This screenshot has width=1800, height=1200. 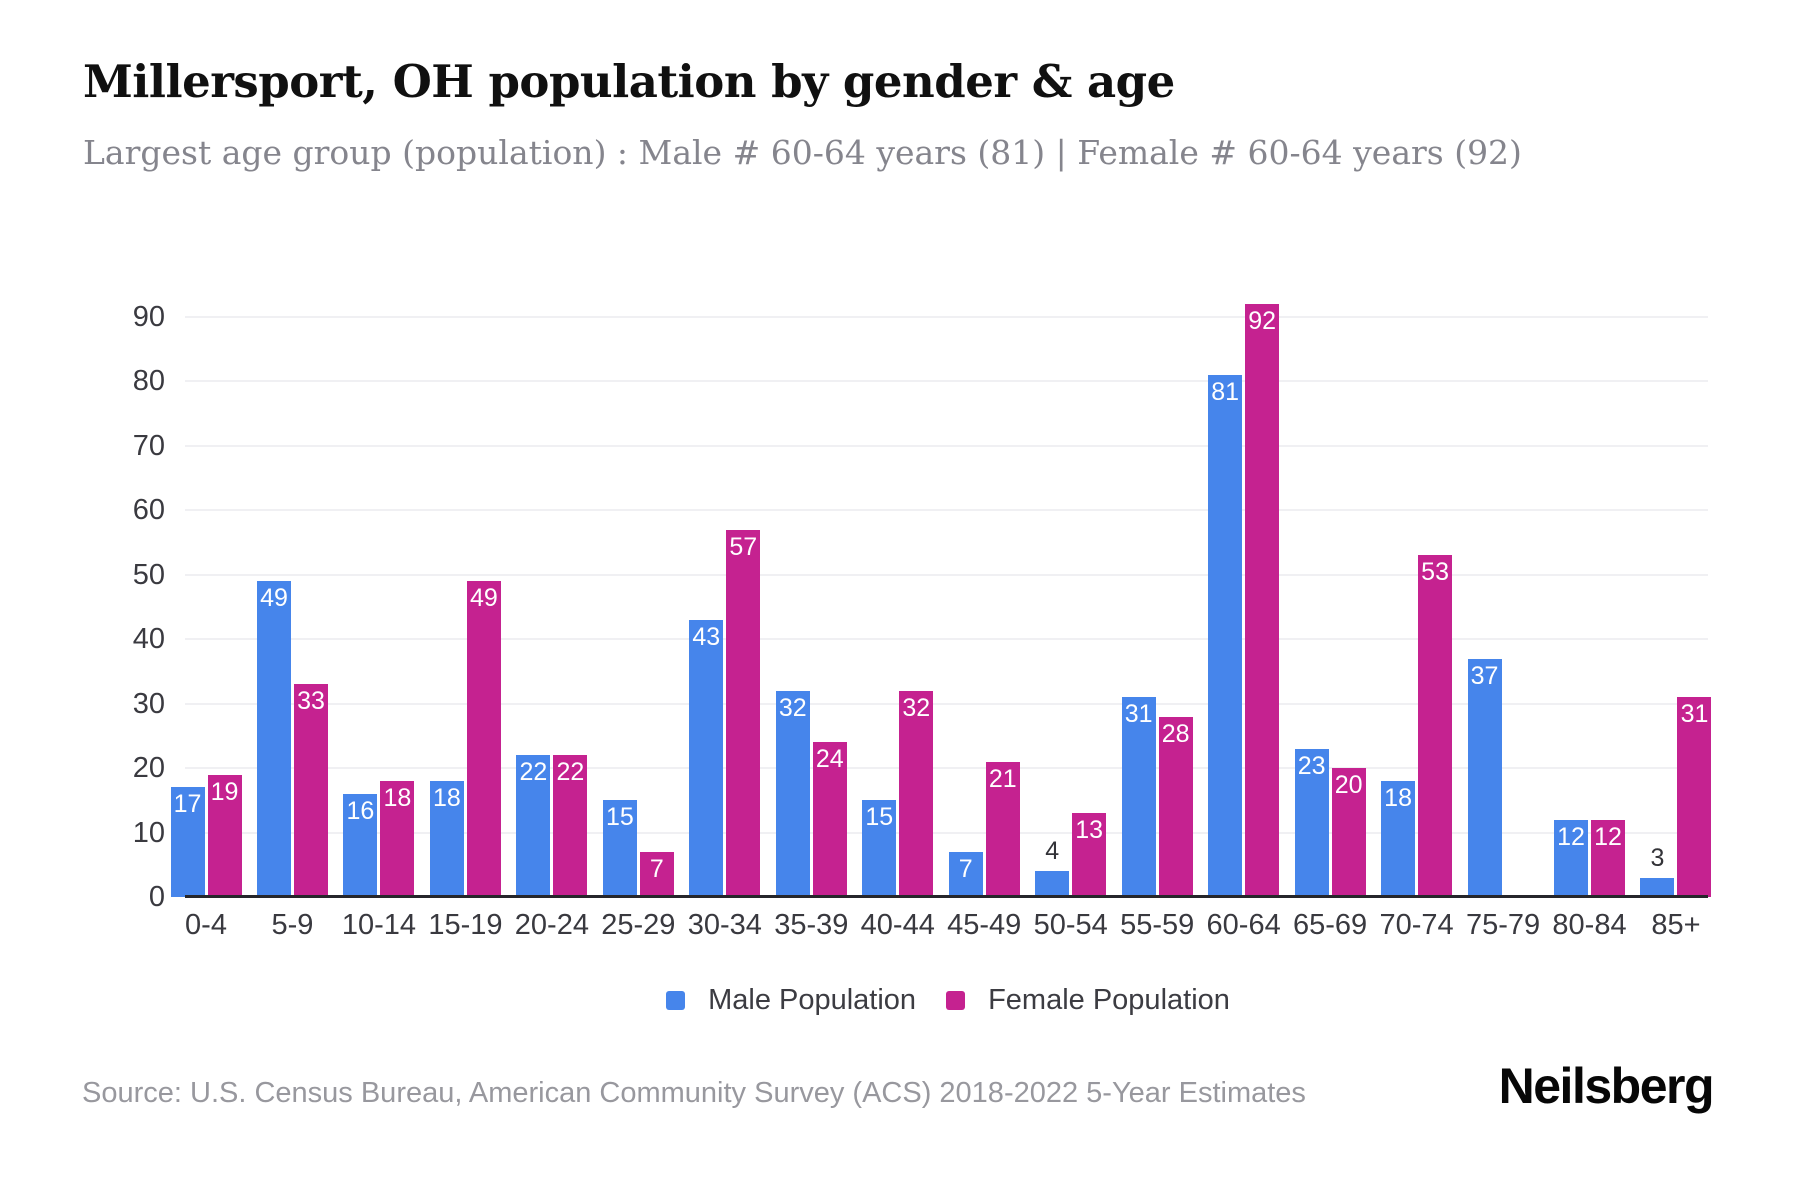 I want to click on bar-female: 22, so click(x=570, y=826).